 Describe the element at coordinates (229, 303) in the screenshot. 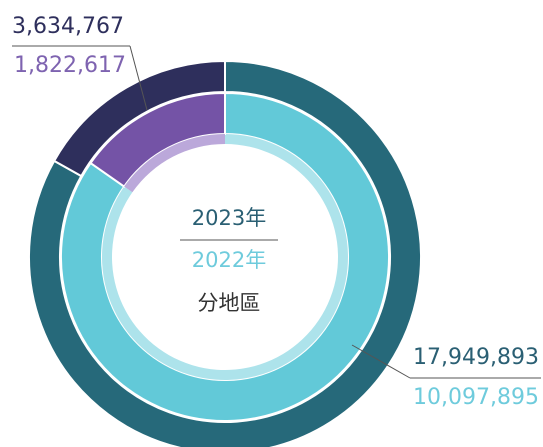

I see `center-label: 分地區` at that location.